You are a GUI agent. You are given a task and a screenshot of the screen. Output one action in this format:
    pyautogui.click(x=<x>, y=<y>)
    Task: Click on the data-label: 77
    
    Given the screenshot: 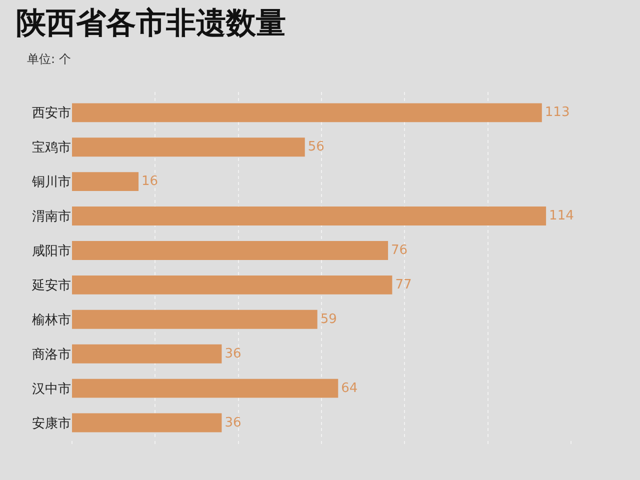 What is the action you would take?
    pyautogui.click(x=403, y=284)
    